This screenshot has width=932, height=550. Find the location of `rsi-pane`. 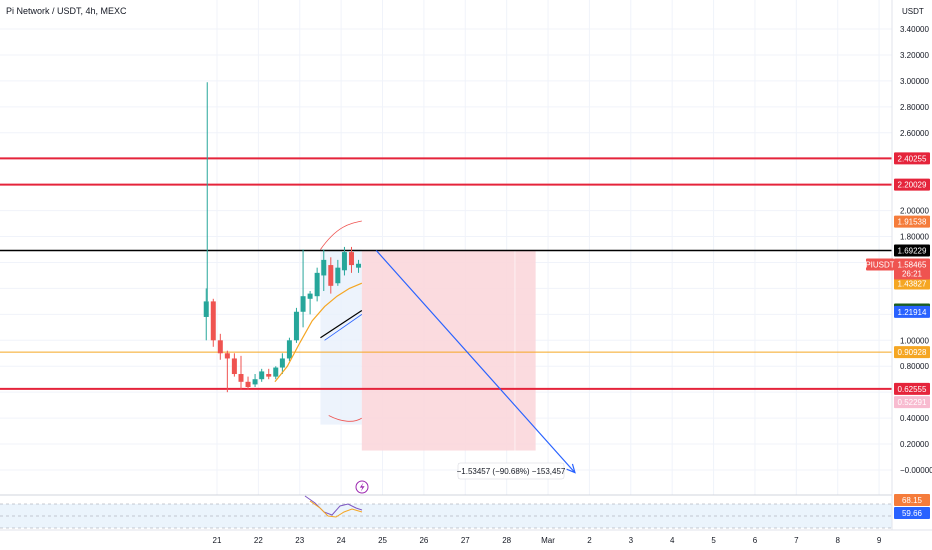

rsi-pane is located at coordinates (446, 511).